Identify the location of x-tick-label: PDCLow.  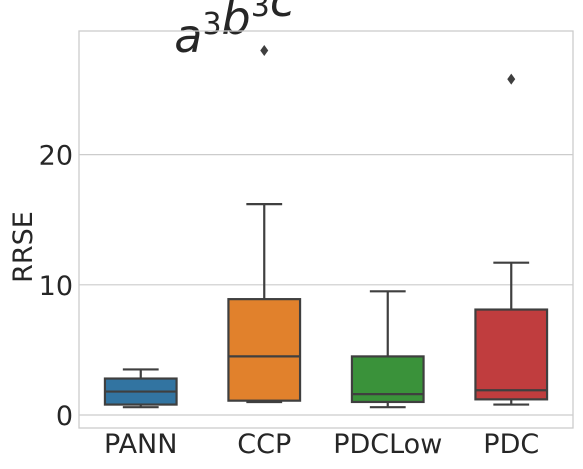
(387, 444).